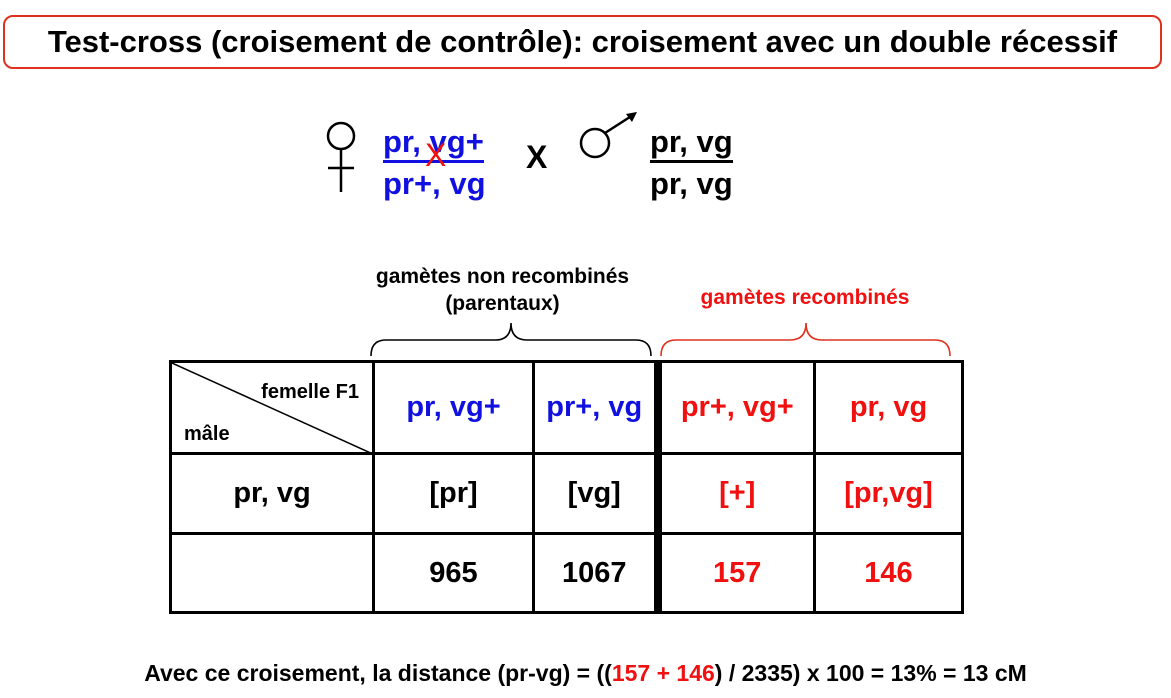 The image size is (1171, 698). I want to click on parental-brace, so click(511, 339).